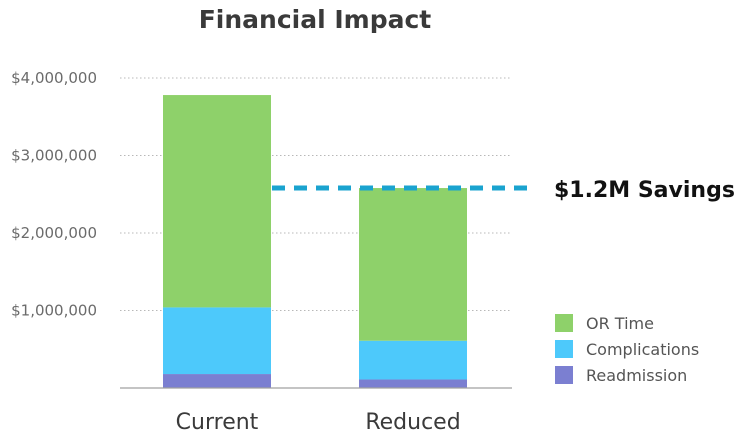 This screenshot has width=736, height=441. I want to click on bar-complications-current, so click(217, 341).